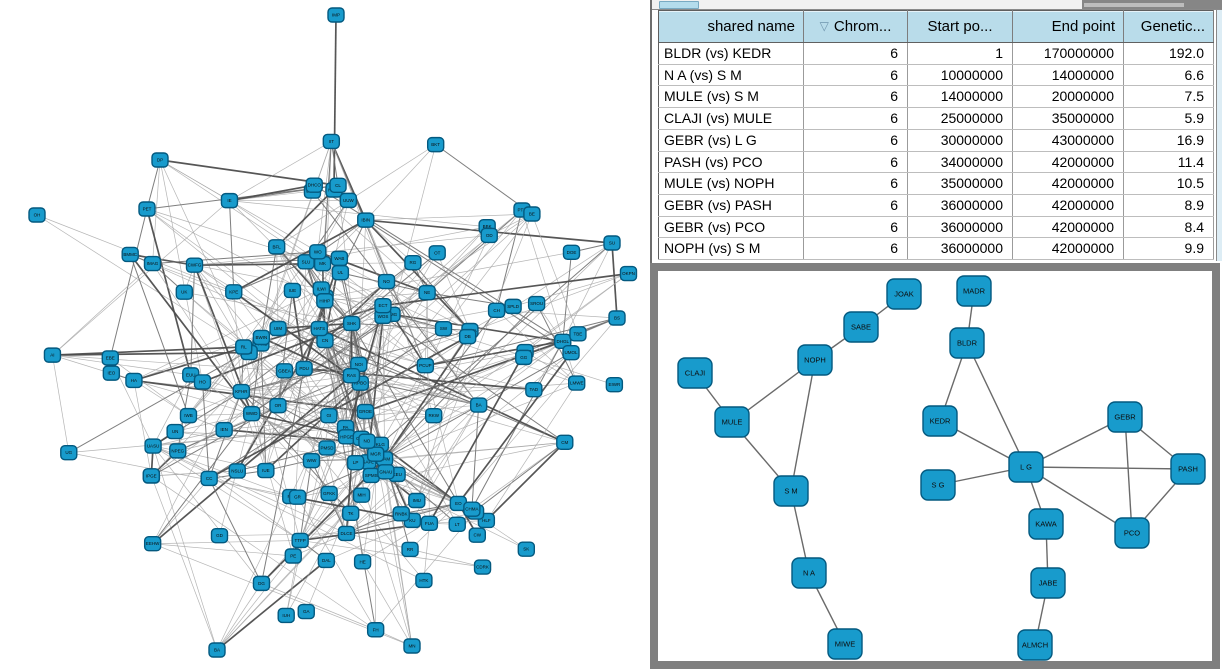 This screenshot has height=669, width=1222. Describe the element at coordinates (1079, 500) in the screenshot. I see `network-edge-lg-pco` at that location.